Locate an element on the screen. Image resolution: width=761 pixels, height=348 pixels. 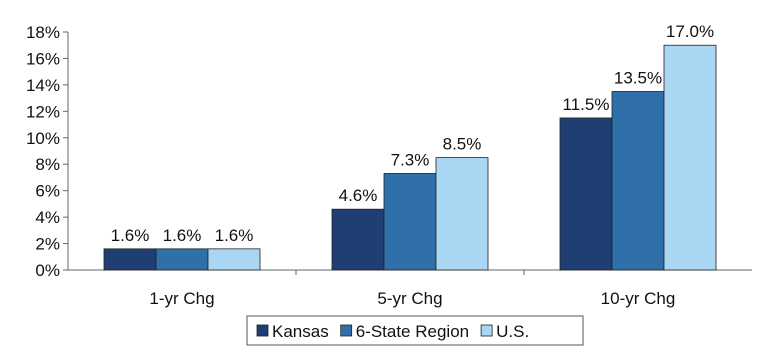
data-label: 7.3% is located at coordinates (410, 159).